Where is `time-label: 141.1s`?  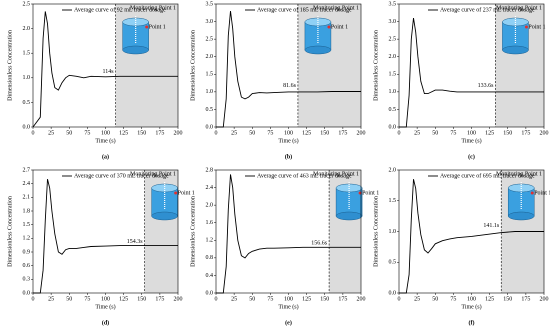 time-label: 141.1s is located at coordinates (491, 226).